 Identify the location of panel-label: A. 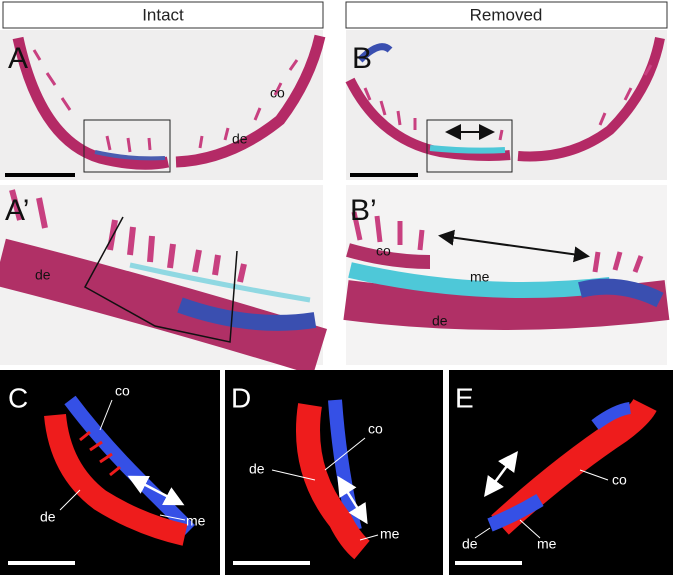
(18, 58).